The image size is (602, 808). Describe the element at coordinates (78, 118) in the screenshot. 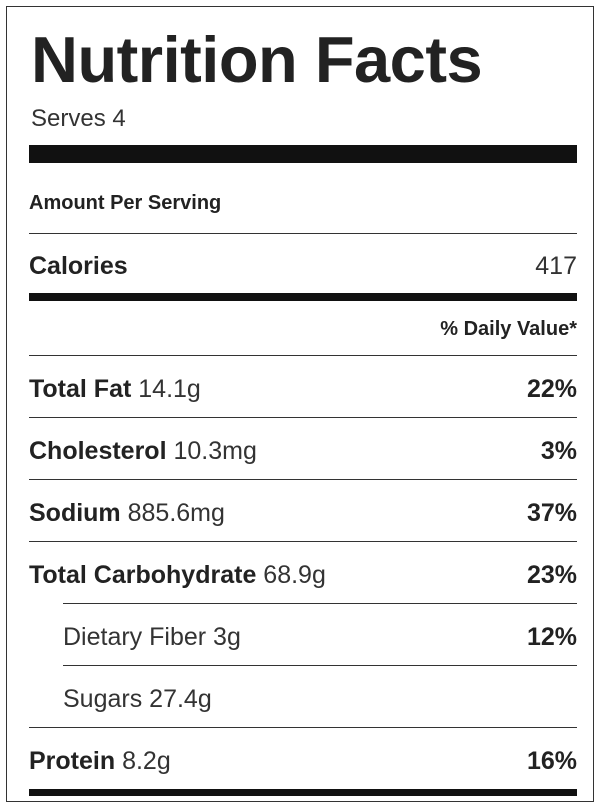

I see `servings-text: Serves 4` at that location.